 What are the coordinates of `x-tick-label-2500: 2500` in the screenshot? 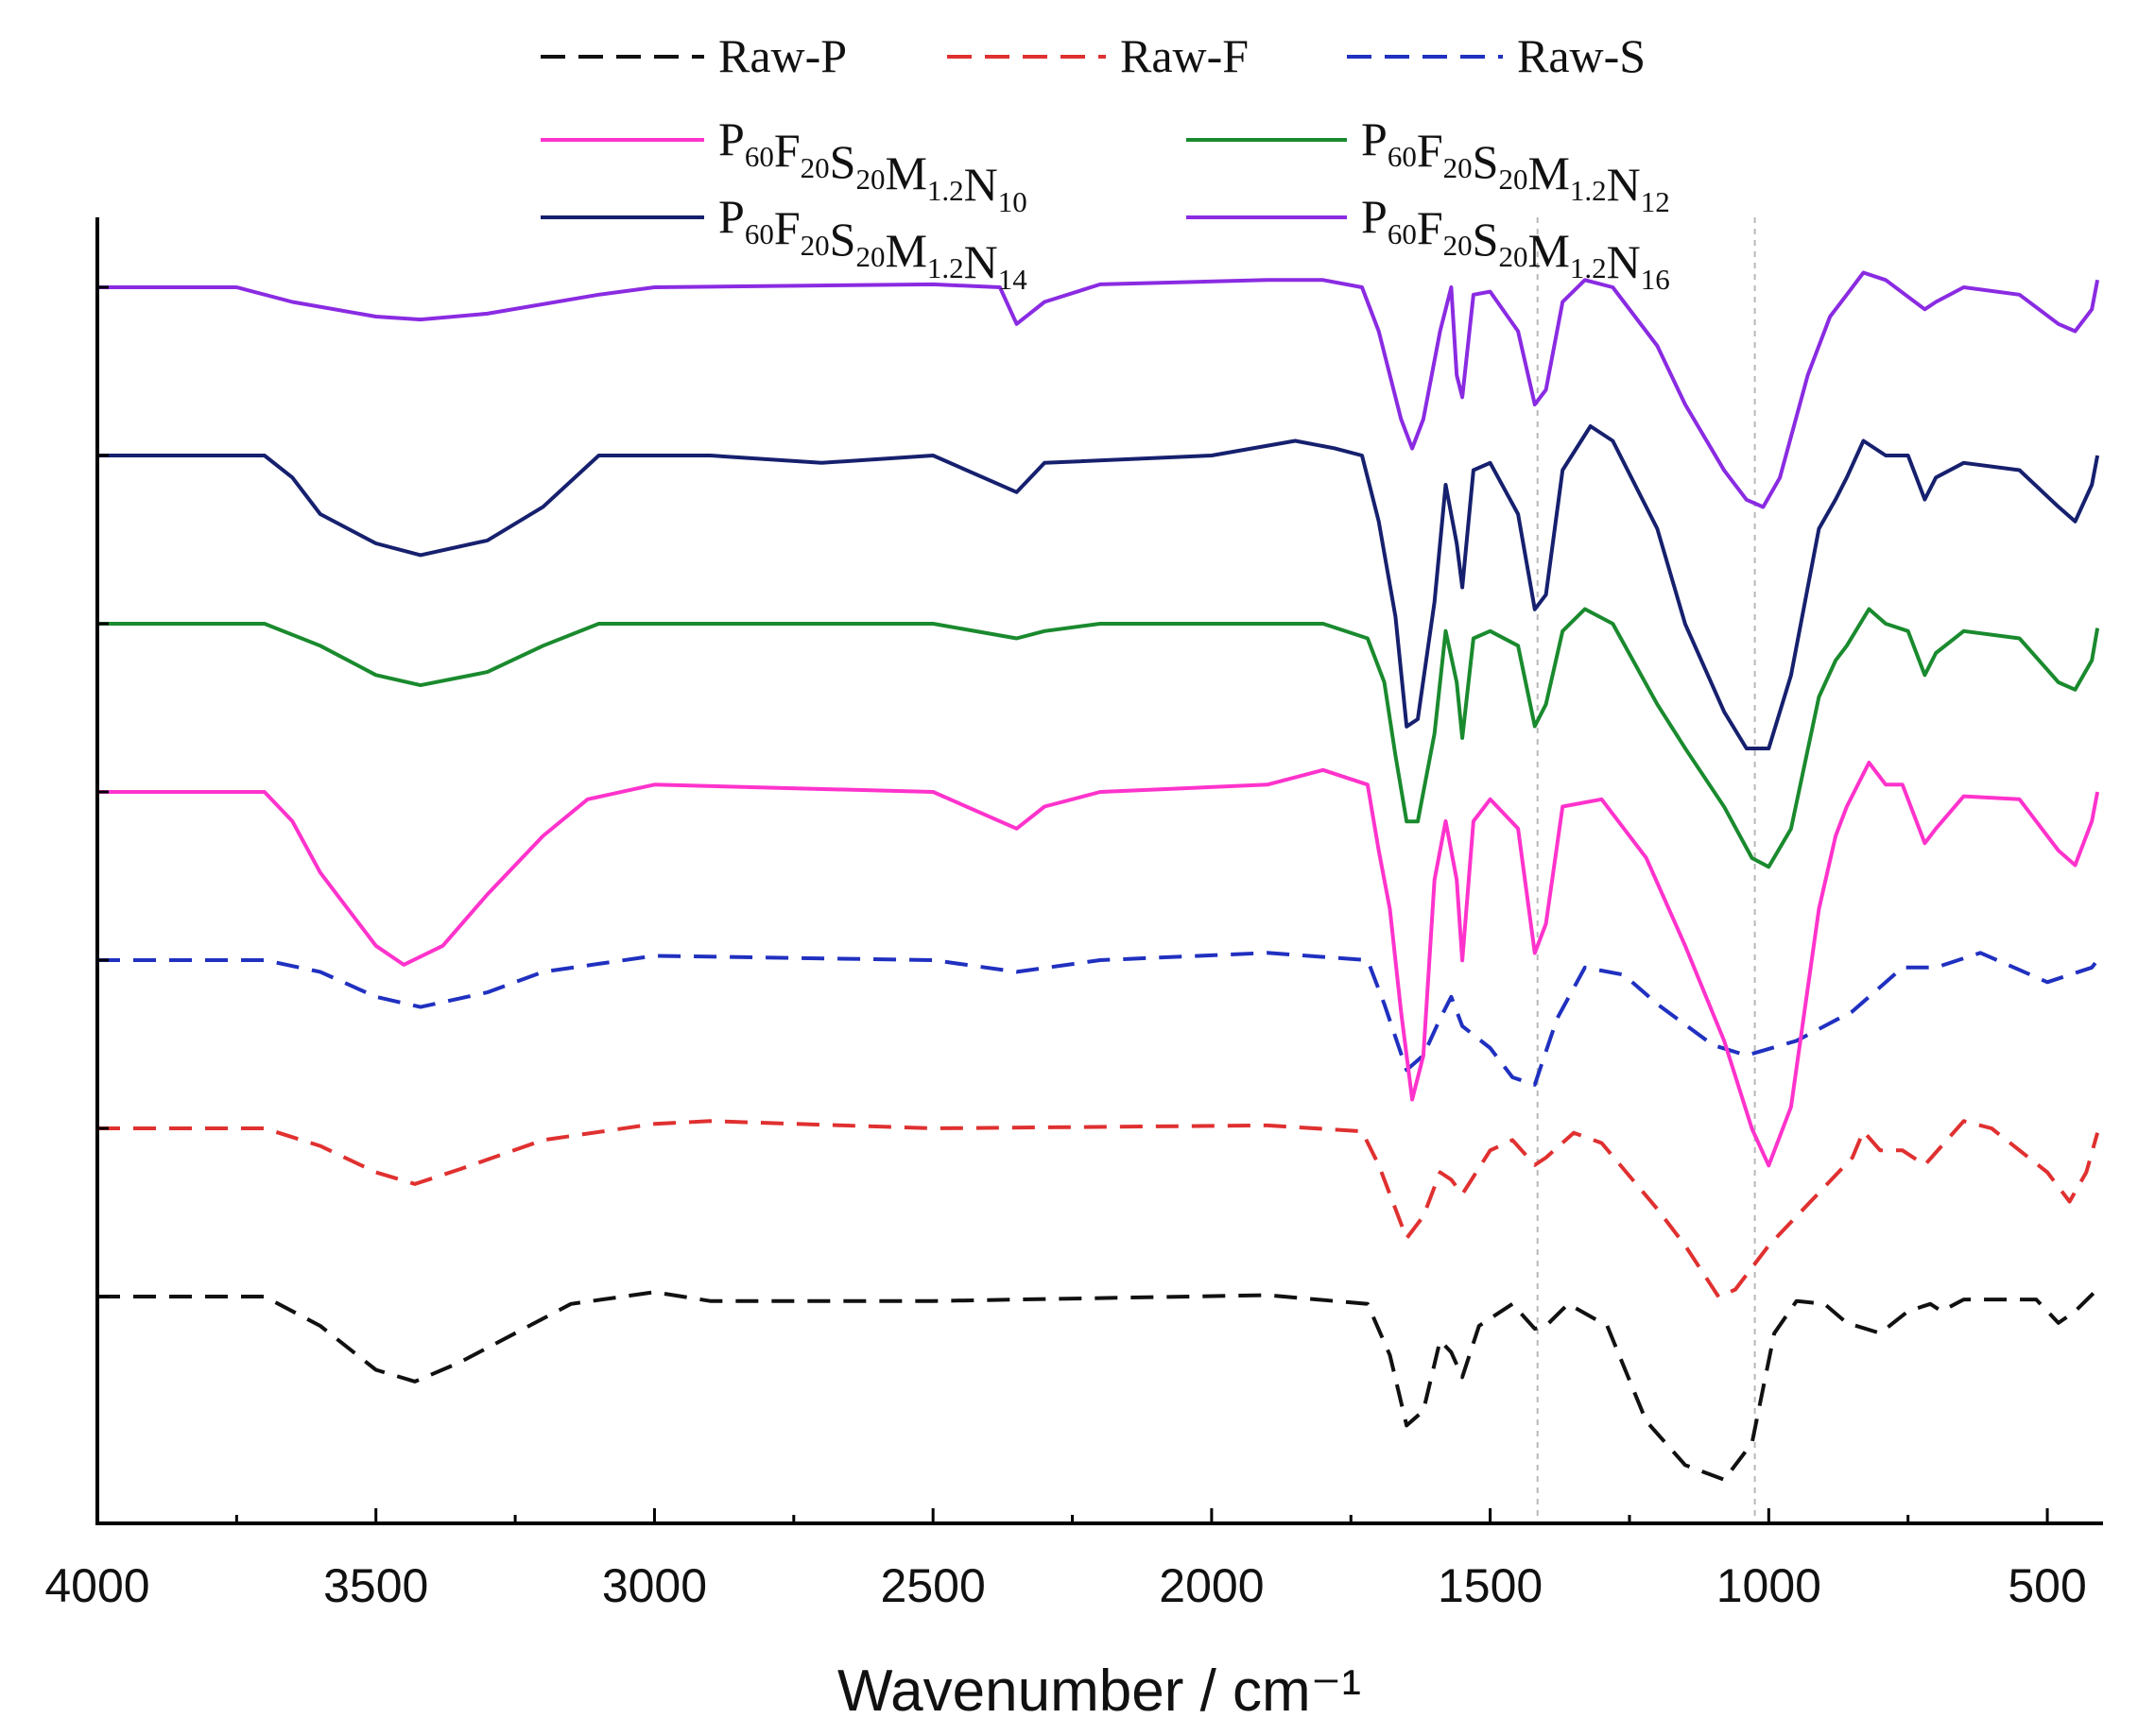 It's located at (933, 1585).